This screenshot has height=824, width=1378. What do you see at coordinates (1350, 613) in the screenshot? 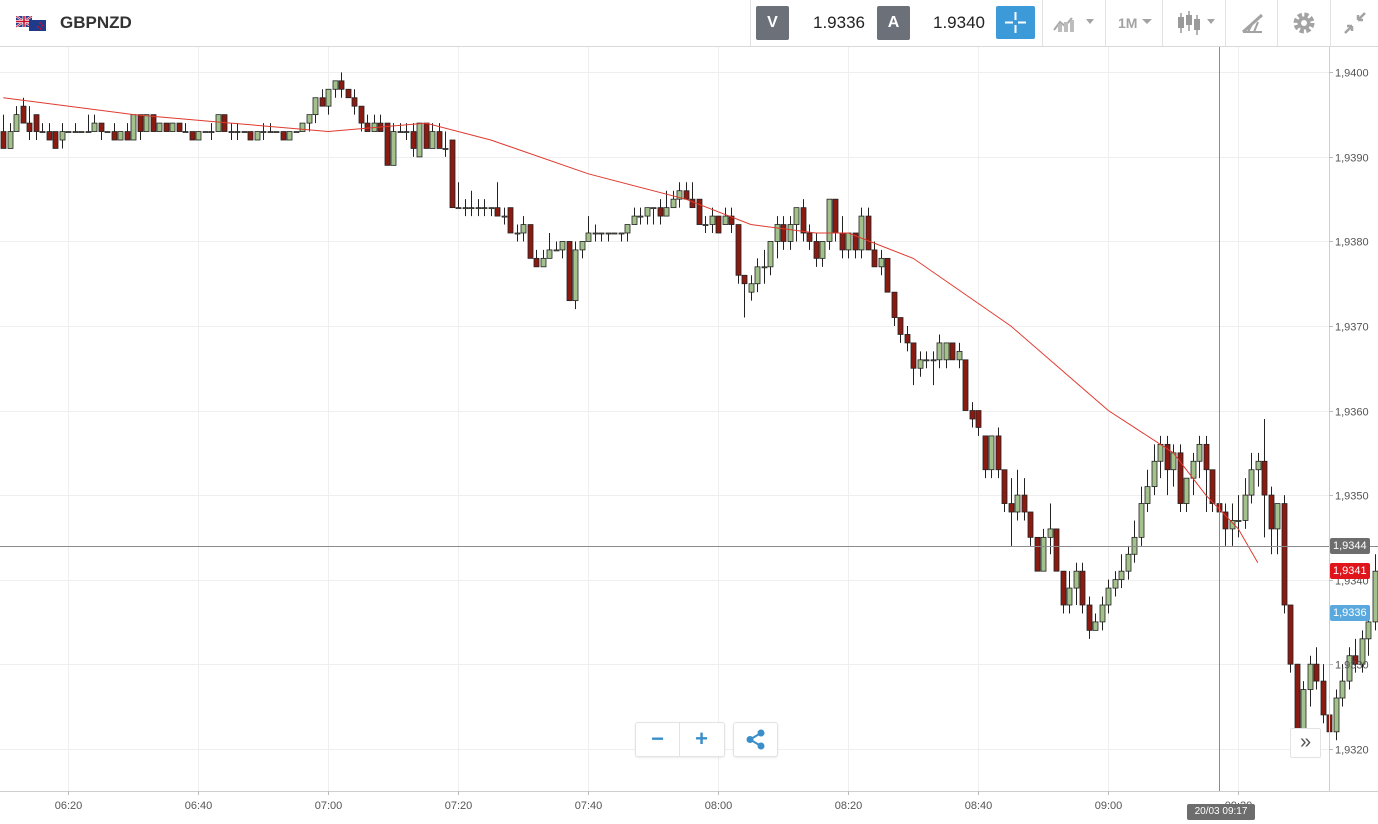
I see `bid-price-tag: 1,9336` at bounding box center [1350, 613].